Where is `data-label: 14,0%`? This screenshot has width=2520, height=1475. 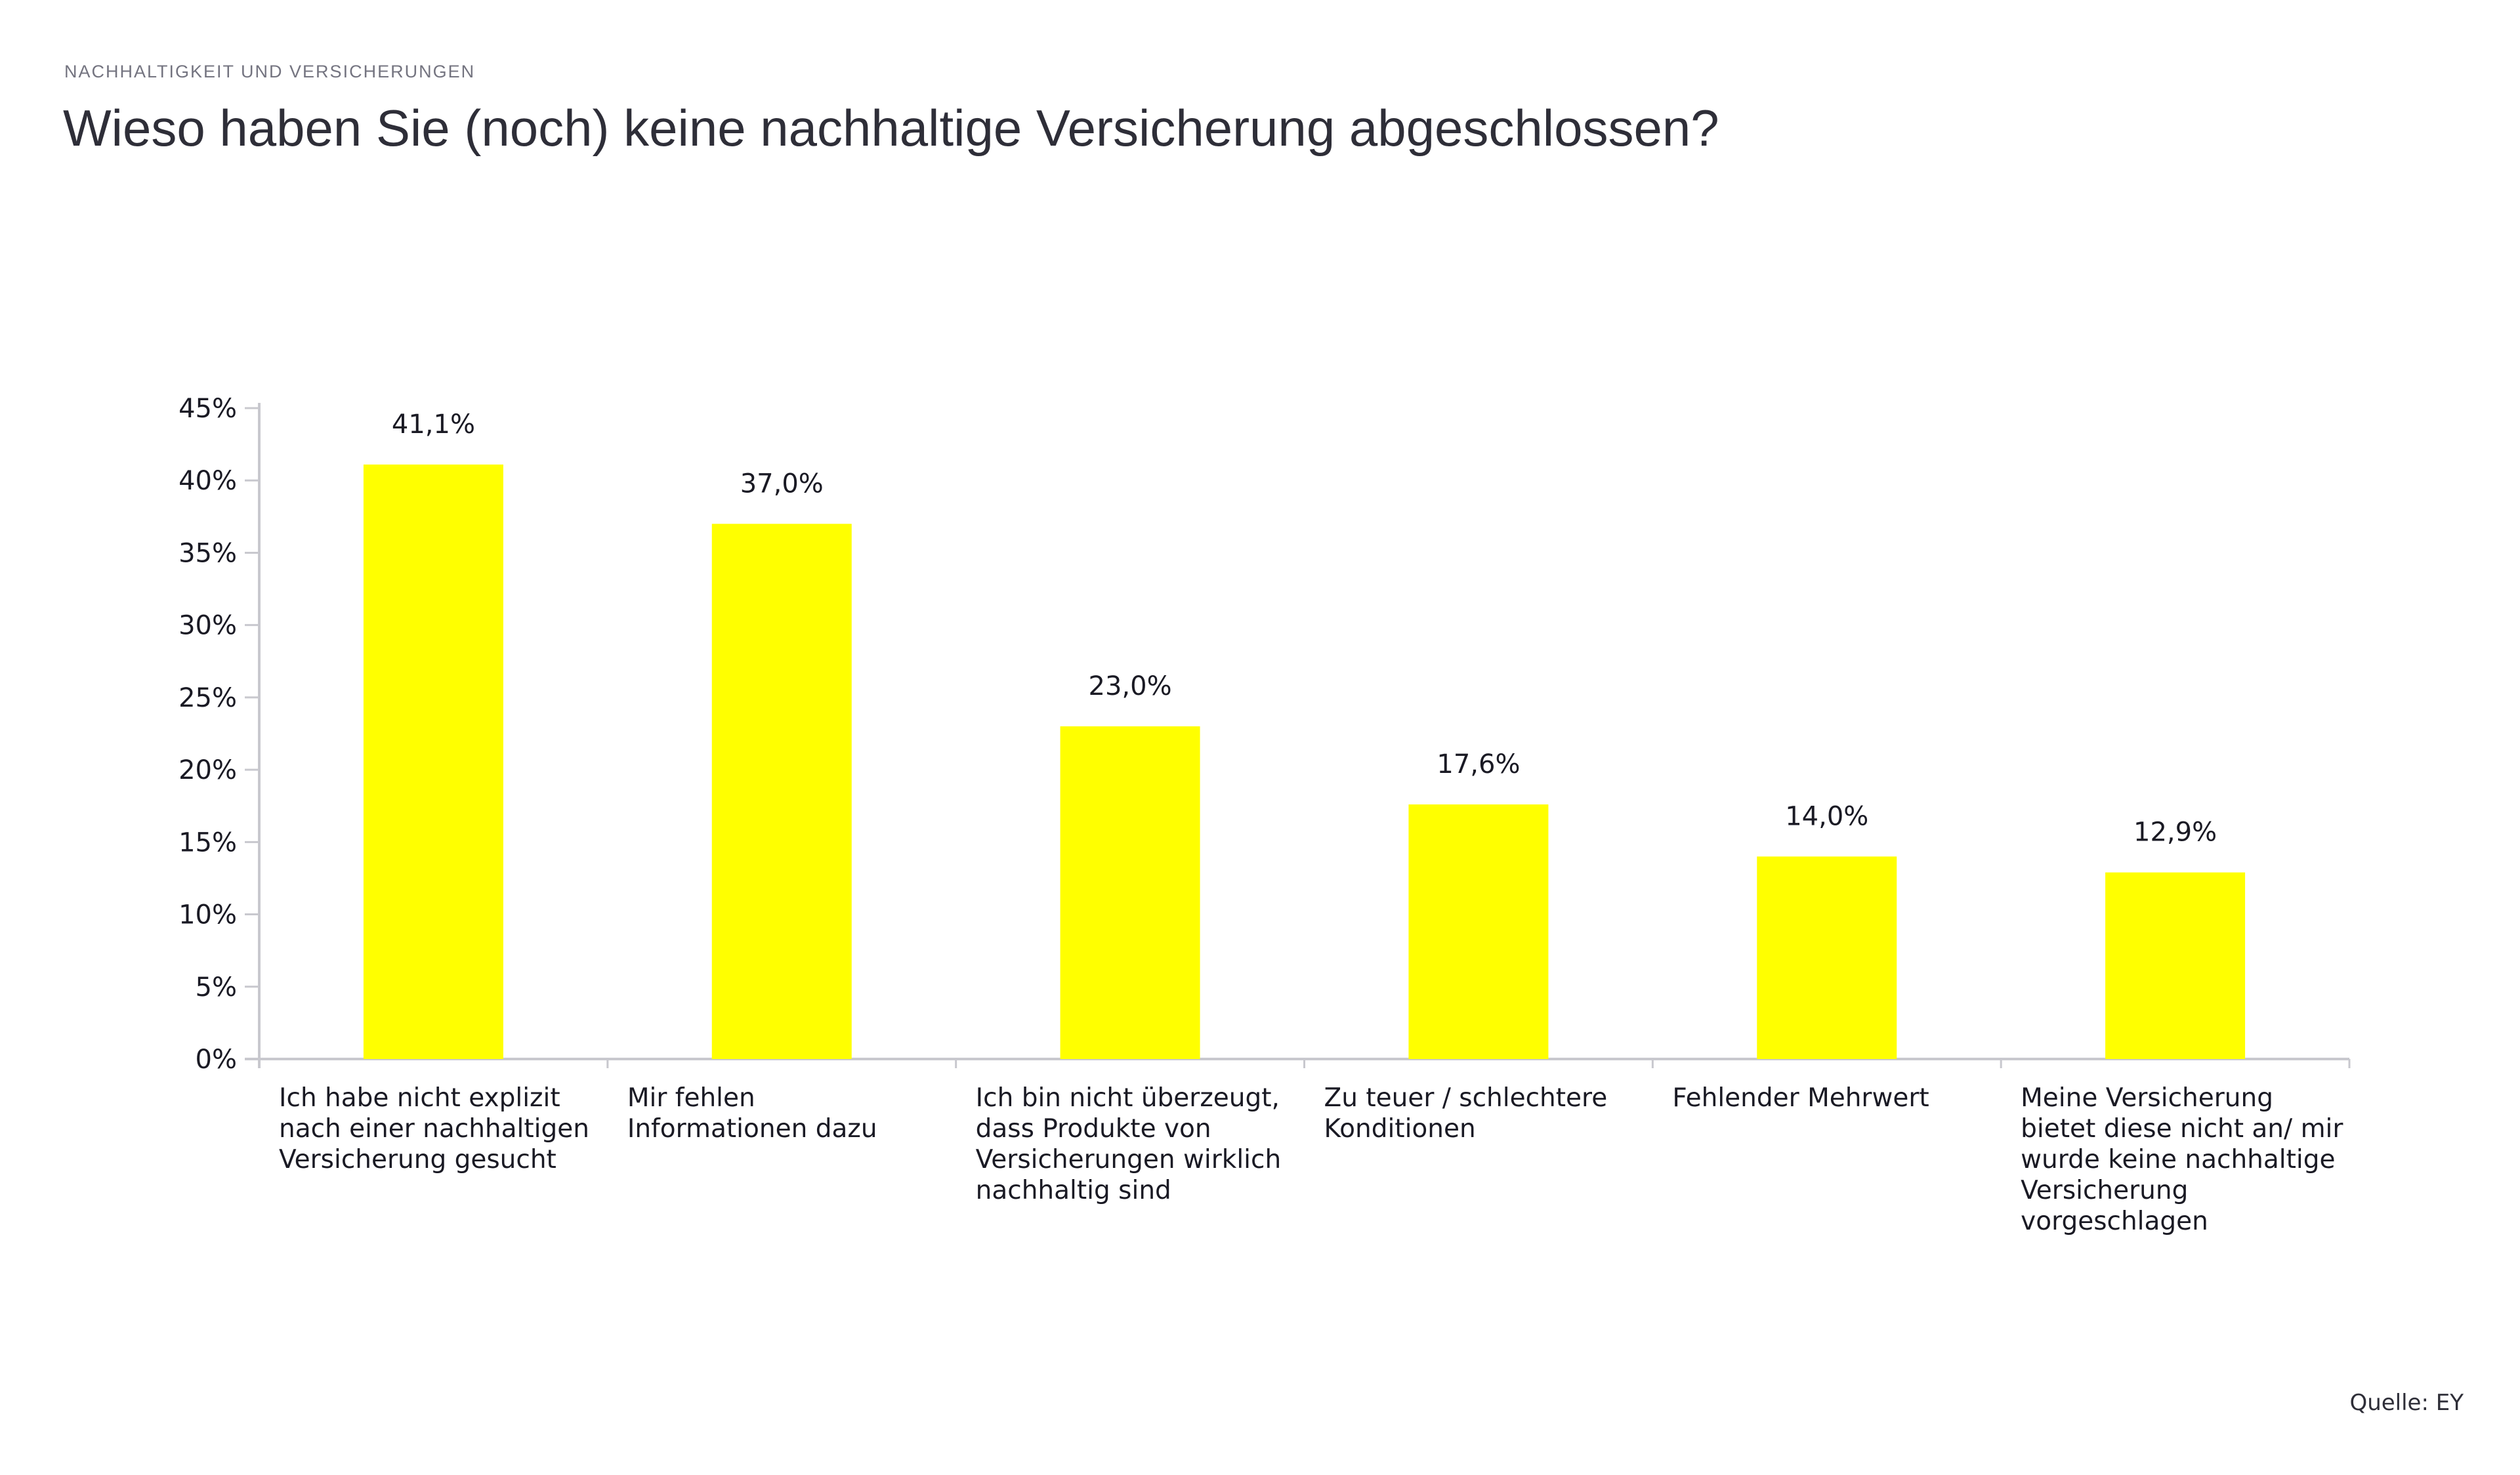 data-label: 14,0% is located at coordinates (1826, 816).